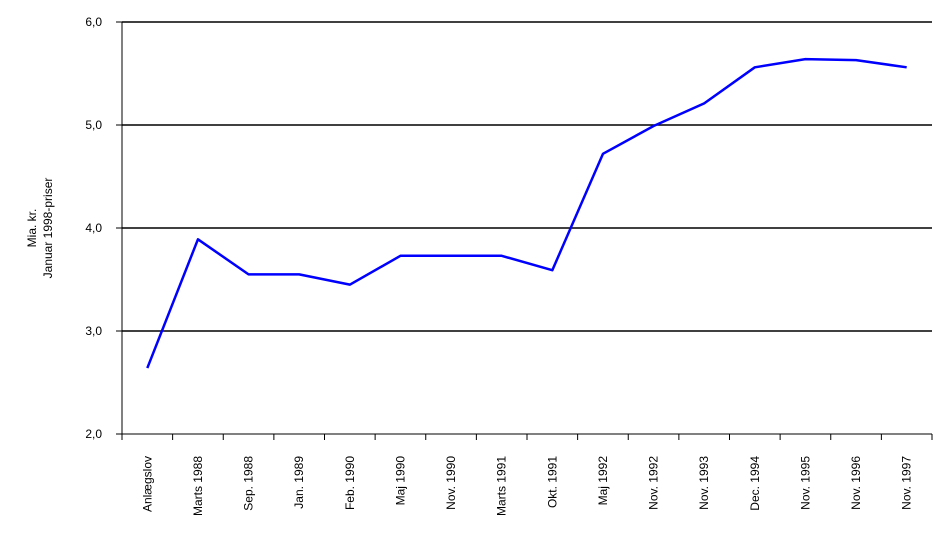 This screenshot has width=948, height=546. What do you see at coordinates (48, 228) in the screenshot?
I see `y-axis-label: Januar 1998-priser` at bounding box center [48, 228].